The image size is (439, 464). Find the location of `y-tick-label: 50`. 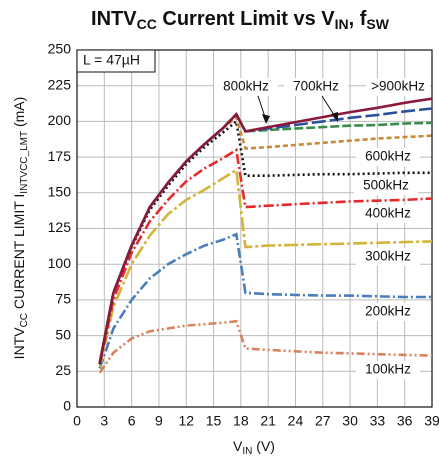

y-tick-label: 50 is located at coordinates (63, 334).